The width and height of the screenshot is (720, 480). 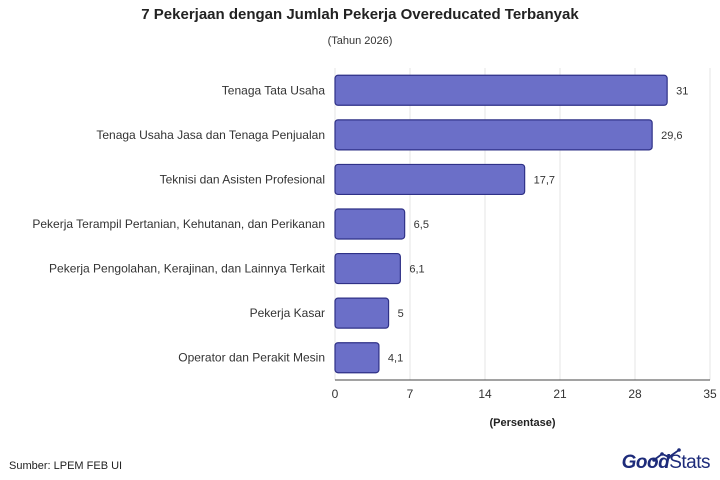 I want to click on brand-logo-part2: Stats, so click(x=689, y=462).